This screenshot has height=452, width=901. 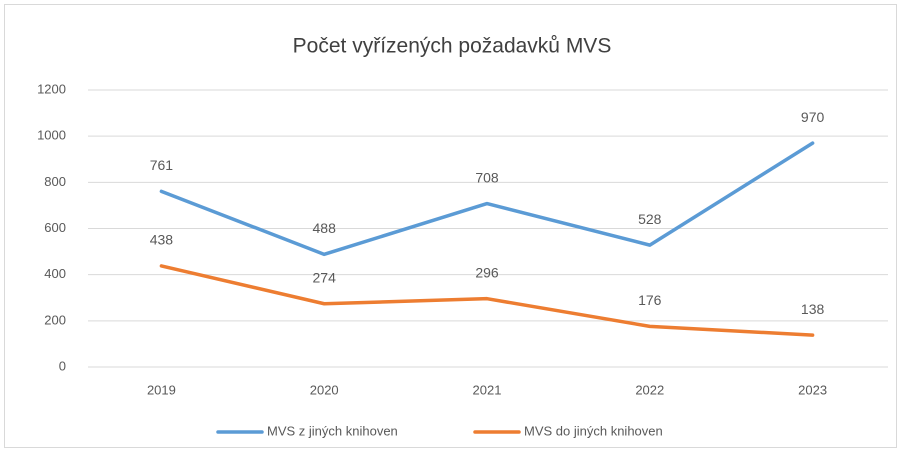 What do you see at coordinates (162, 165) in the screenshot?
I see `data-label: 761` at bounding box center [162, 165].